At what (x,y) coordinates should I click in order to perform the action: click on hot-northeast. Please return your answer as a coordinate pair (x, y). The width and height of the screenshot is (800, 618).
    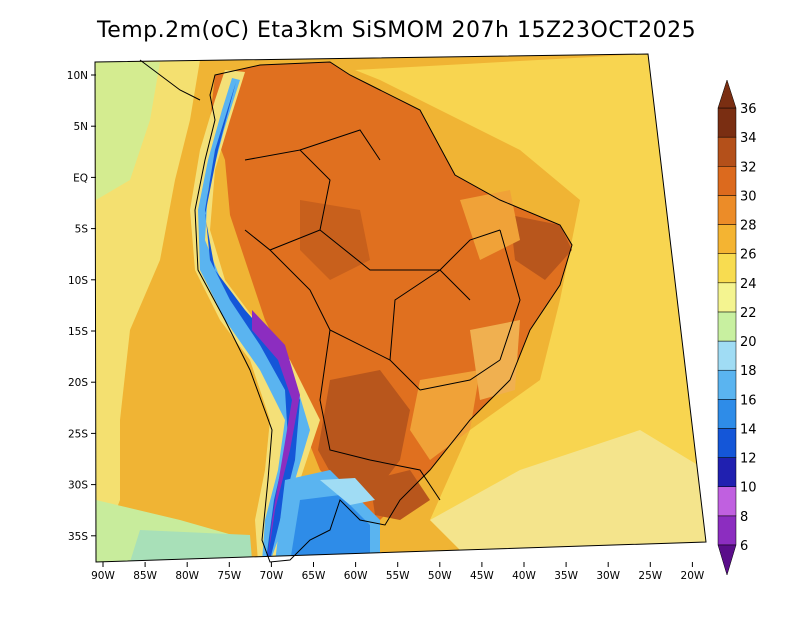
    Looking at the image, I should click on (541, 247).